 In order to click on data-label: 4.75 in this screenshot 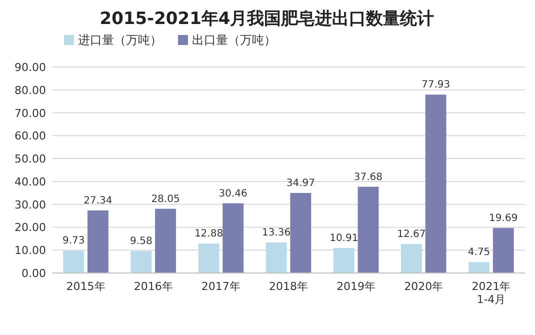, I will do `click(479, 252)`.